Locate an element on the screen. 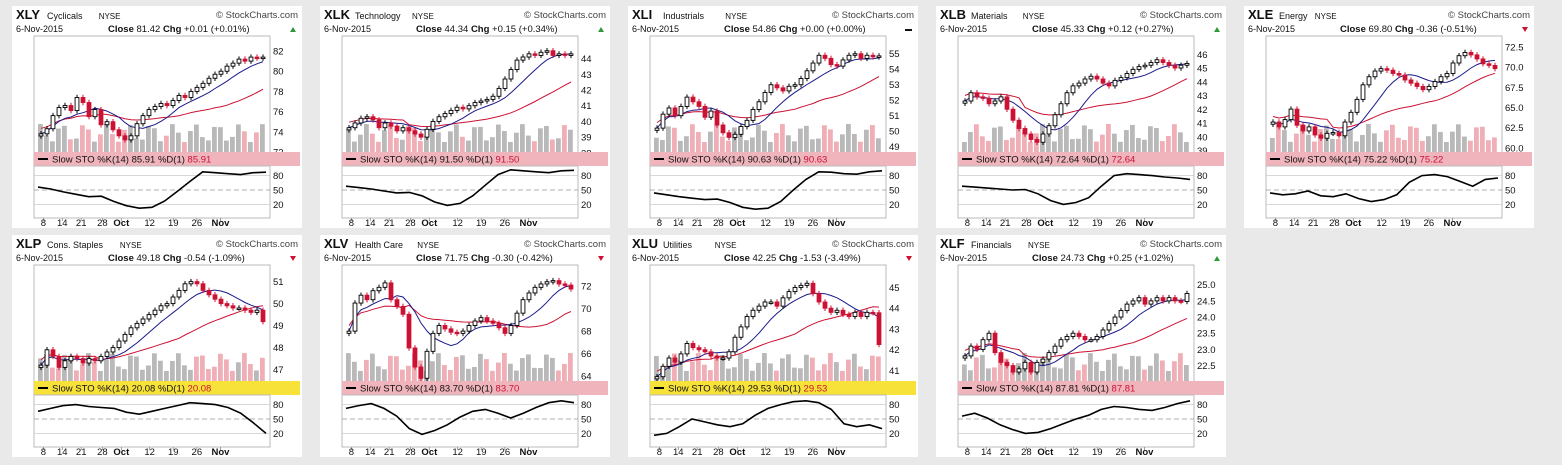 Image resolution: width=1562 pixels, height=465 pixels. sto-axis-label: 20 is located at coordinates (1202, 205).